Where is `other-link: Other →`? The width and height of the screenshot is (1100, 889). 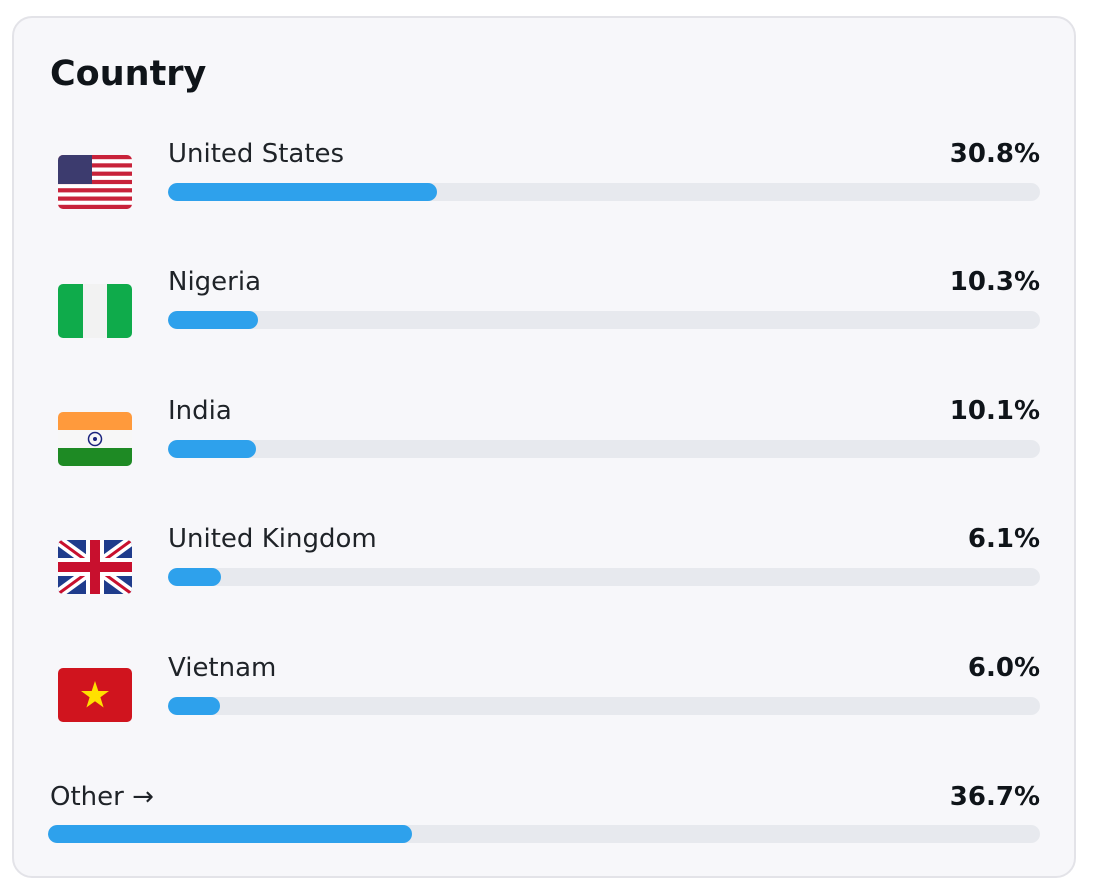 other-link: Other → is located at coordinates (102, 797).